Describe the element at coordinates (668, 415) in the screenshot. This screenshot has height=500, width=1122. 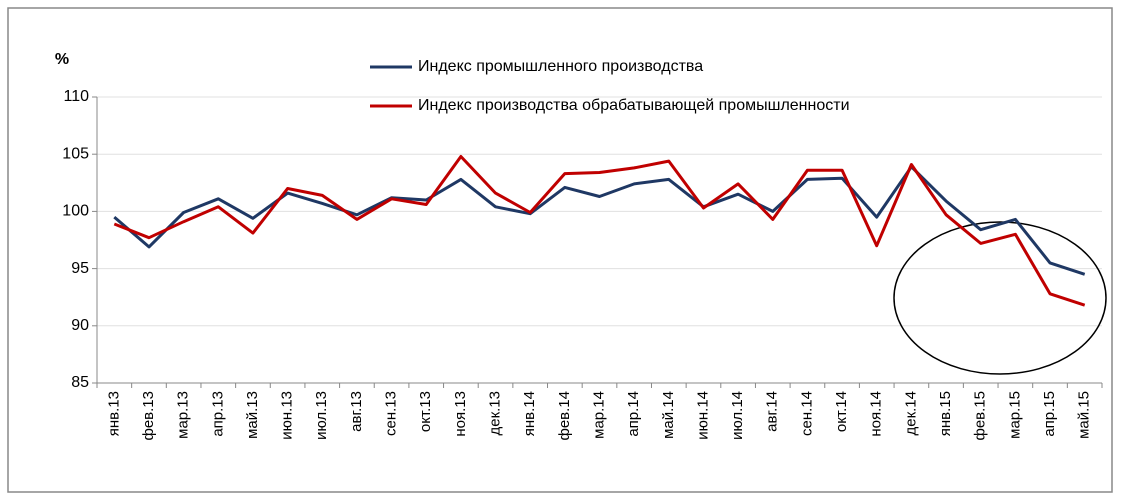
I see `x-tick-label: май.14` at that location.